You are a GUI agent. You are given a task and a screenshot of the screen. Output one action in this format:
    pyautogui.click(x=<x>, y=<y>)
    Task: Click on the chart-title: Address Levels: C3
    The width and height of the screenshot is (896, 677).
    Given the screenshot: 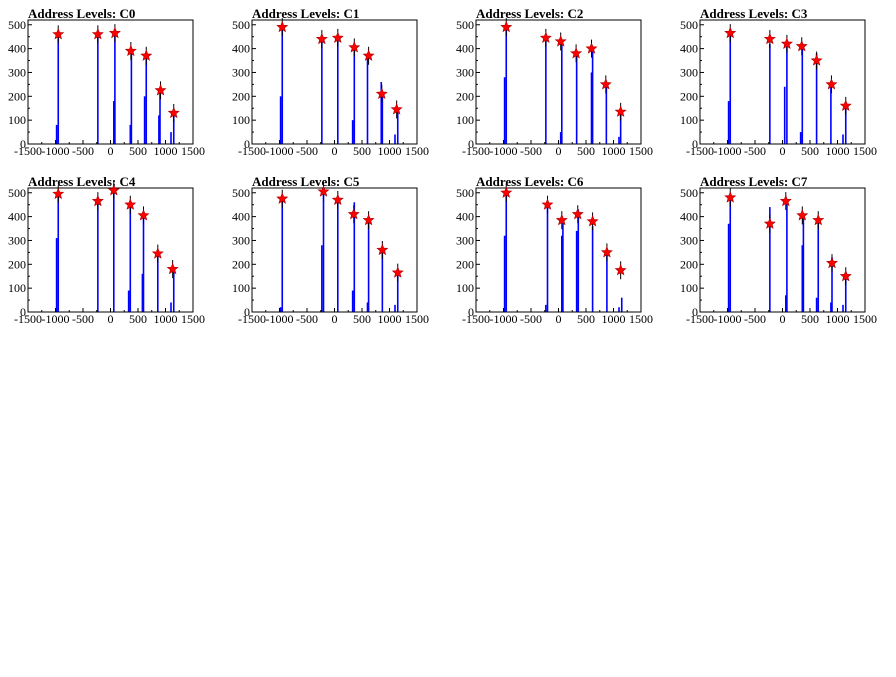 What is the action you would take?
    pyautogui.click(x=754, y=13)
    